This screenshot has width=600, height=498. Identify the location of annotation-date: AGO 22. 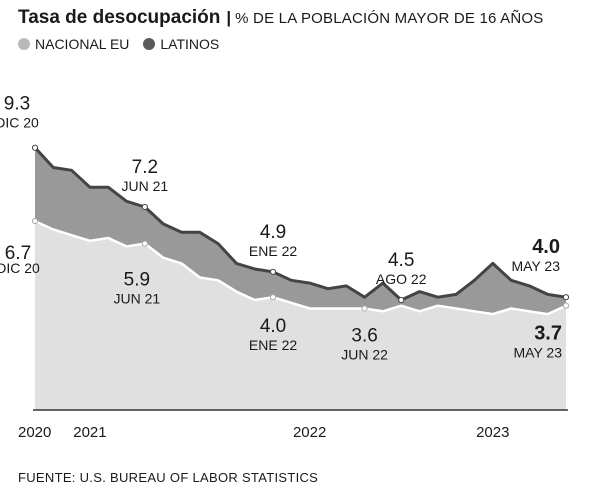
(401, 279).